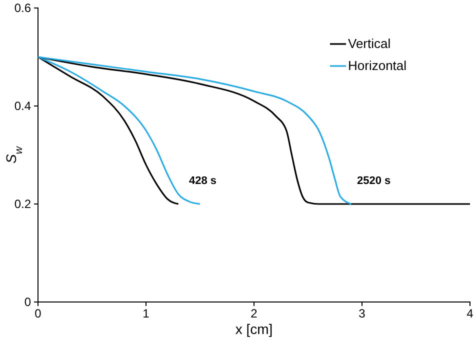 The width and height of the screenshot is (474, 342). I want to click on y-tick-label: 0.2, so click(23, 203).